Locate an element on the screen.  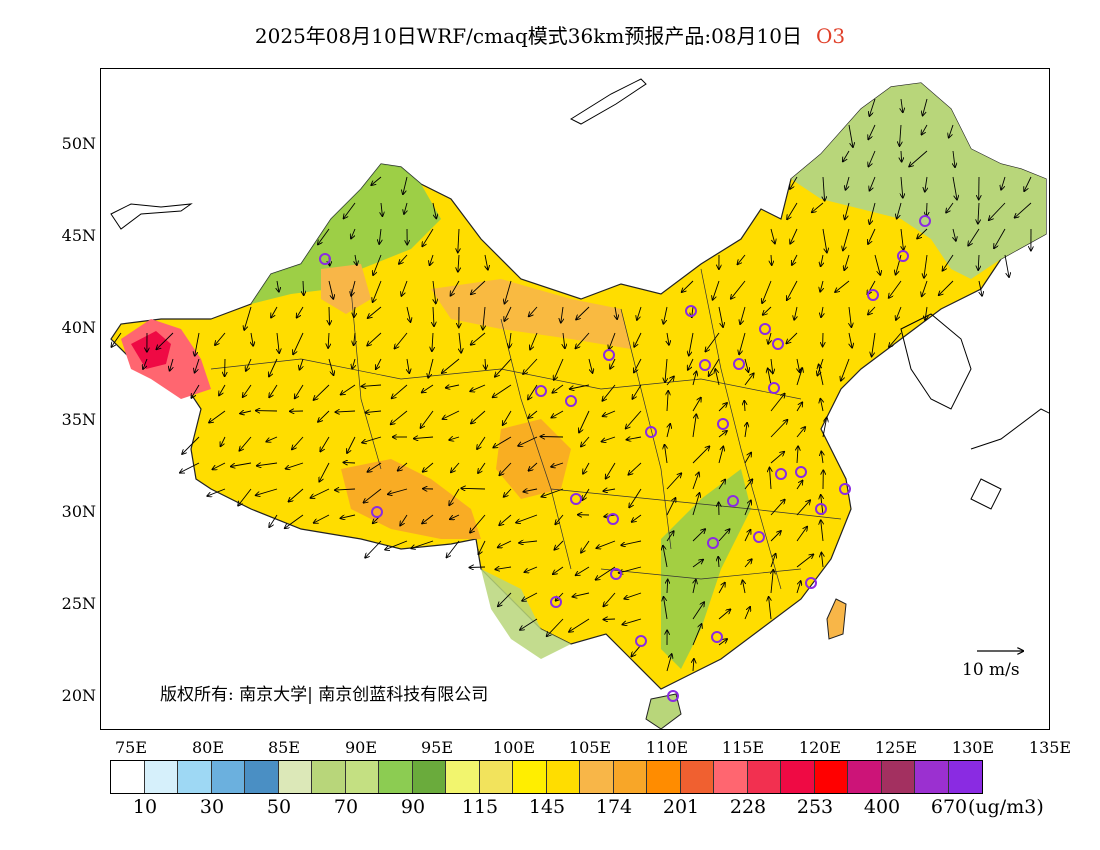
lon-label: 130E is located at coordinates (973, 747).